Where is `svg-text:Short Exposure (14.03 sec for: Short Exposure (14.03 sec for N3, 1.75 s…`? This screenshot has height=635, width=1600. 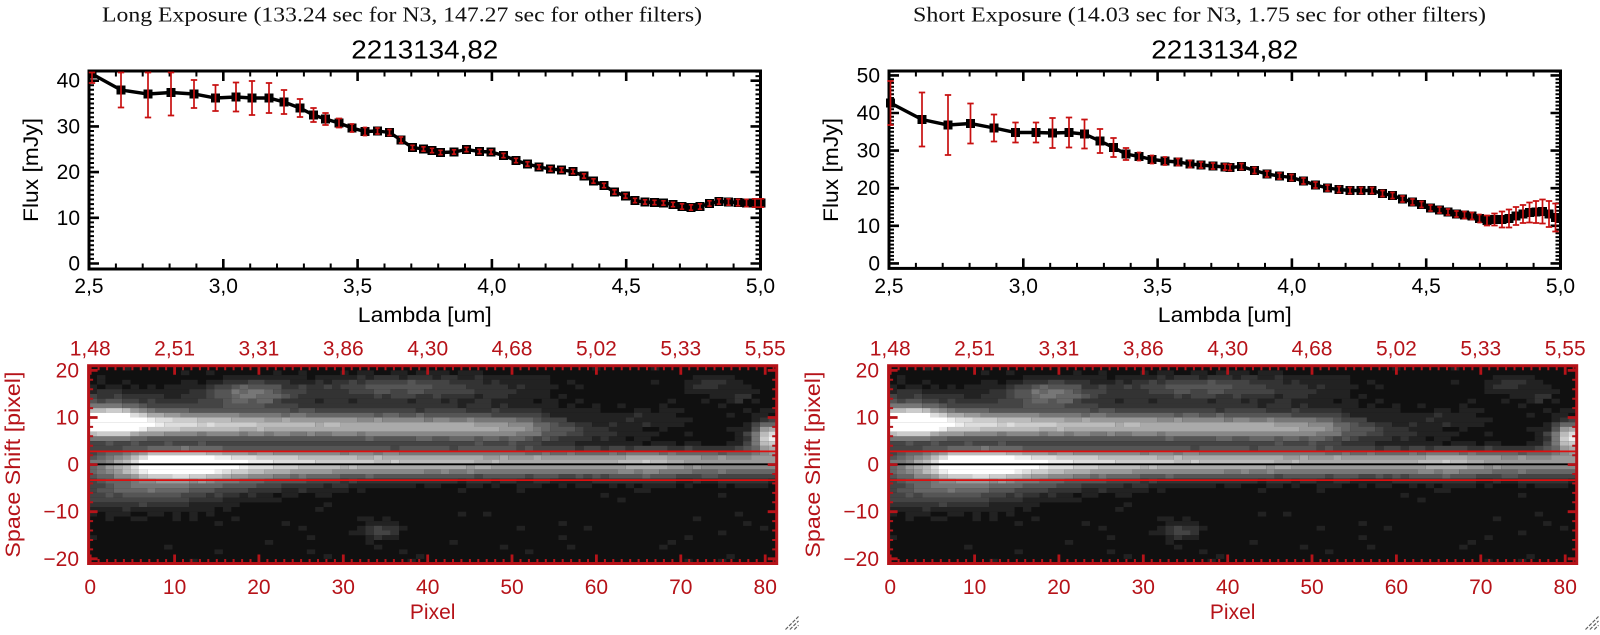
svg-text:Short Exposure (14.03 sec for: Short Exposure (14.03 sec for N3, 1.75 s… is located at coordinates (1199, 15).